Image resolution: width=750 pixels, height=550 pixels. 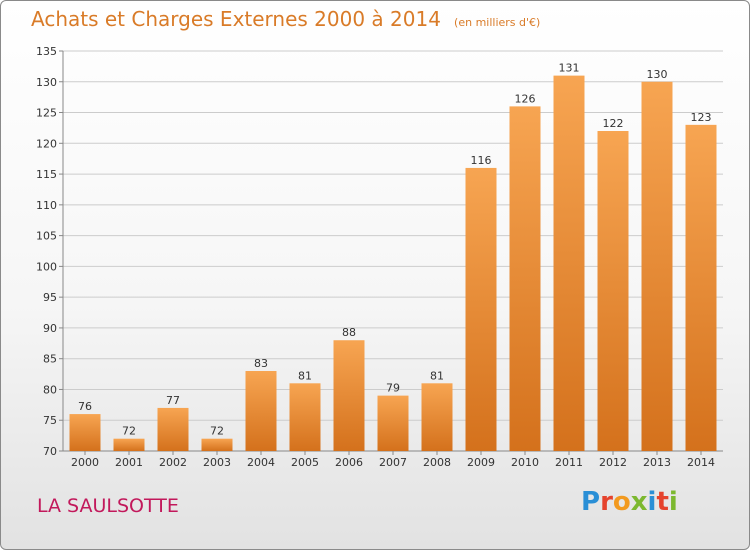 What do you see at coordinates (85, 462) in the screenshot?
I see `x-tick-label: 2000` at bounding box center [85, 462].